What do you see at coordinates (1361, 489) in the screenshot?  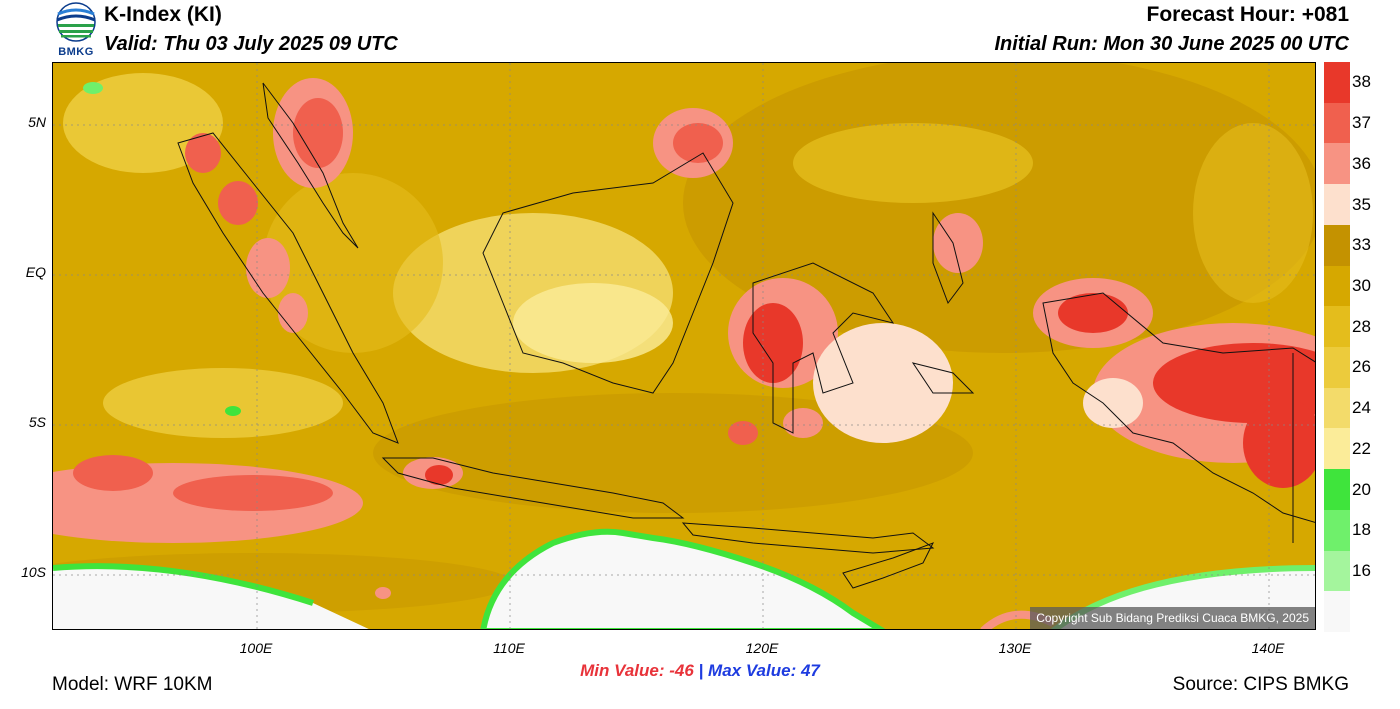 I see `legend-label: 20` at bounding box center [1361, 489].